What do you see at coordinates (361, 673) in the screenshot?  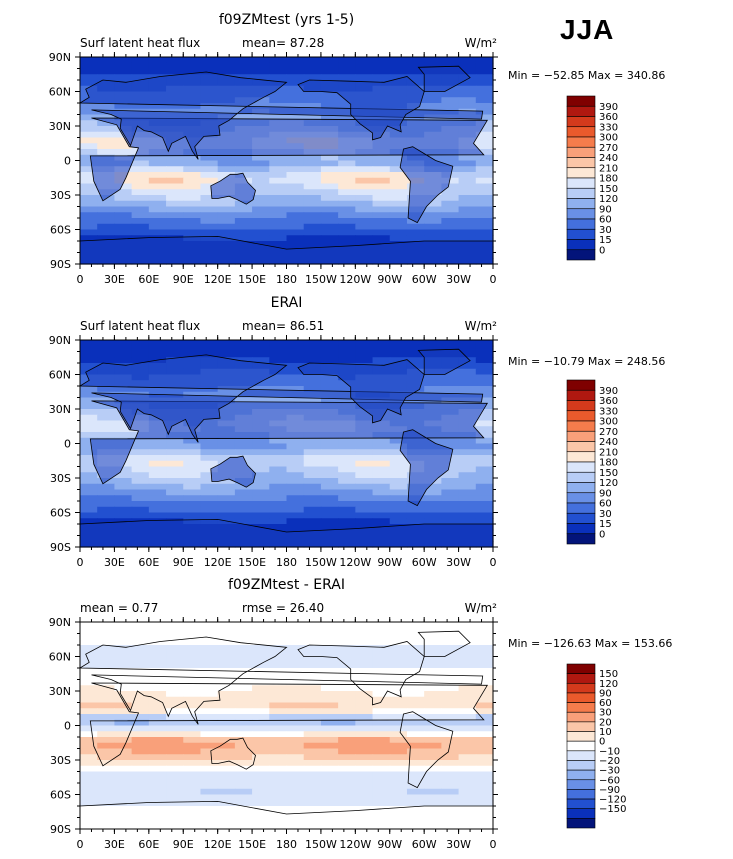 I see `continent-outline` at bounding box center [361, 673].